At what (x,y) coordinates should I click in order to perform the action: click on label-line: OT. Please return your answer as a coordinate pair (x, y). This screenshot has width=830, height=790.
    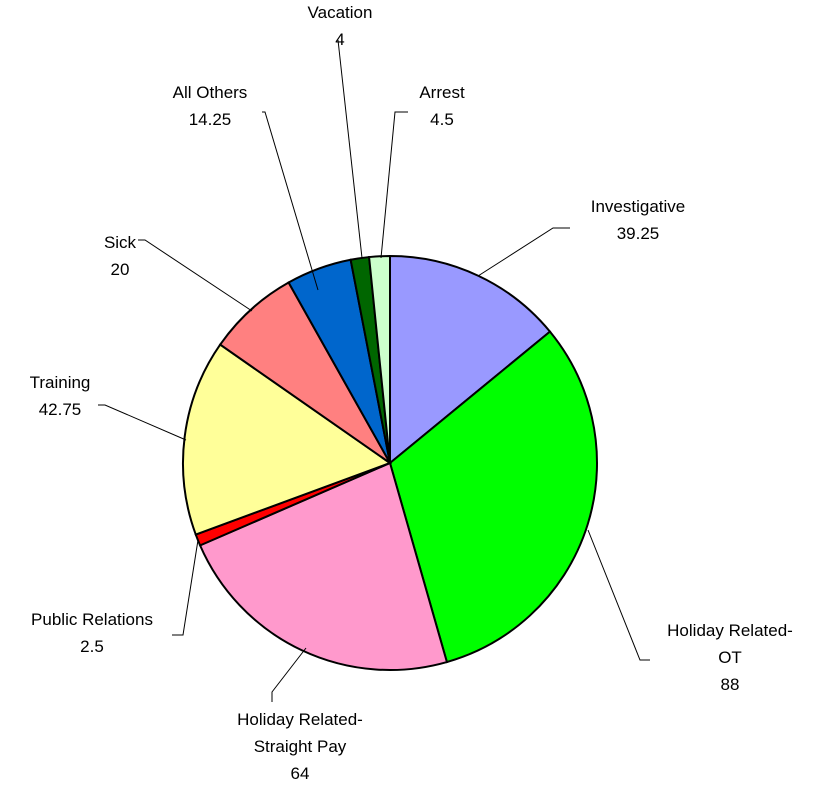
    Looking at the image, I should click on (730, 657).